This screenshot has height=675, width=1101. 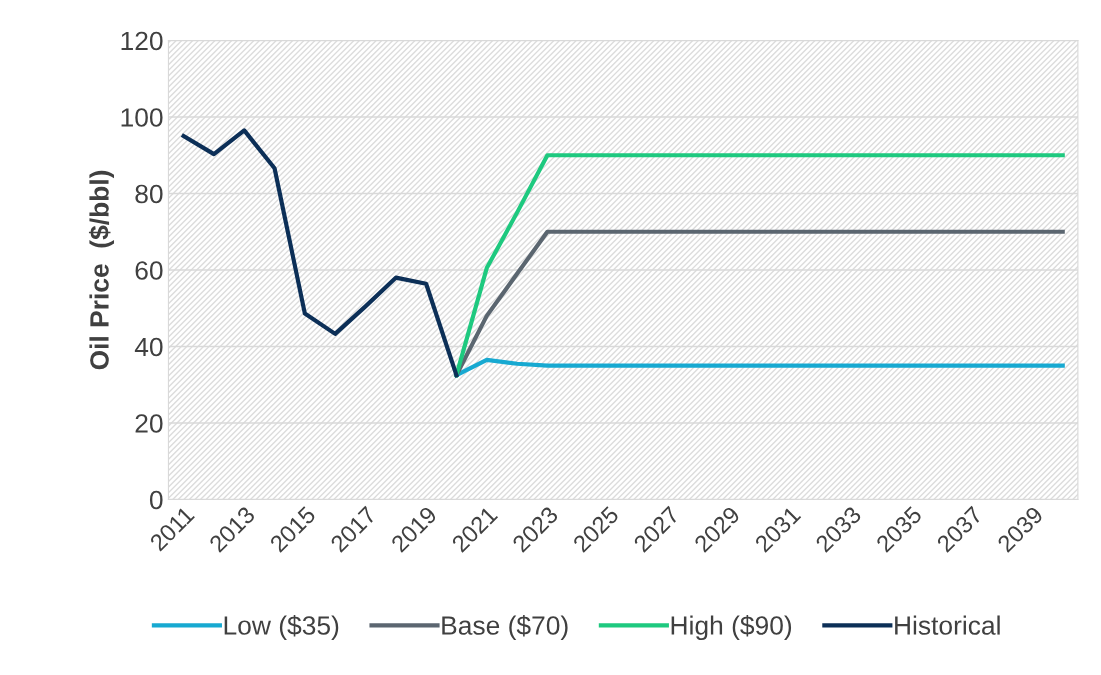 I want to click on y-tick-label: 120, so click(x=142, y=41).